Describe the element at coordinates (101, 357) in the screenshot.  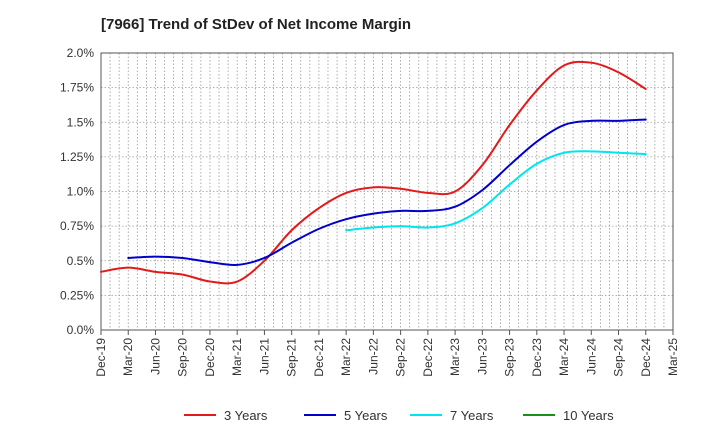
I see `x-tick-label: Dec-19` at that location.